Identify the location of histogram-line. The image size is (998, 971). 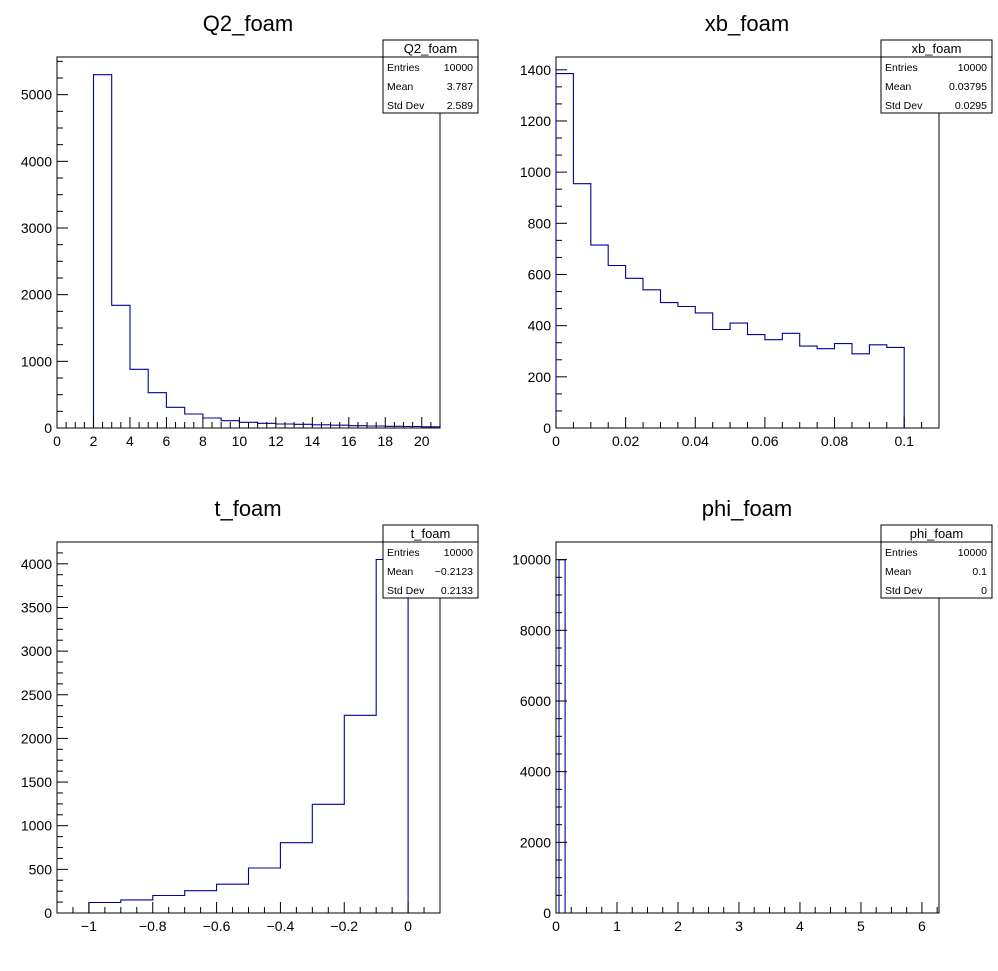
(248, 735).